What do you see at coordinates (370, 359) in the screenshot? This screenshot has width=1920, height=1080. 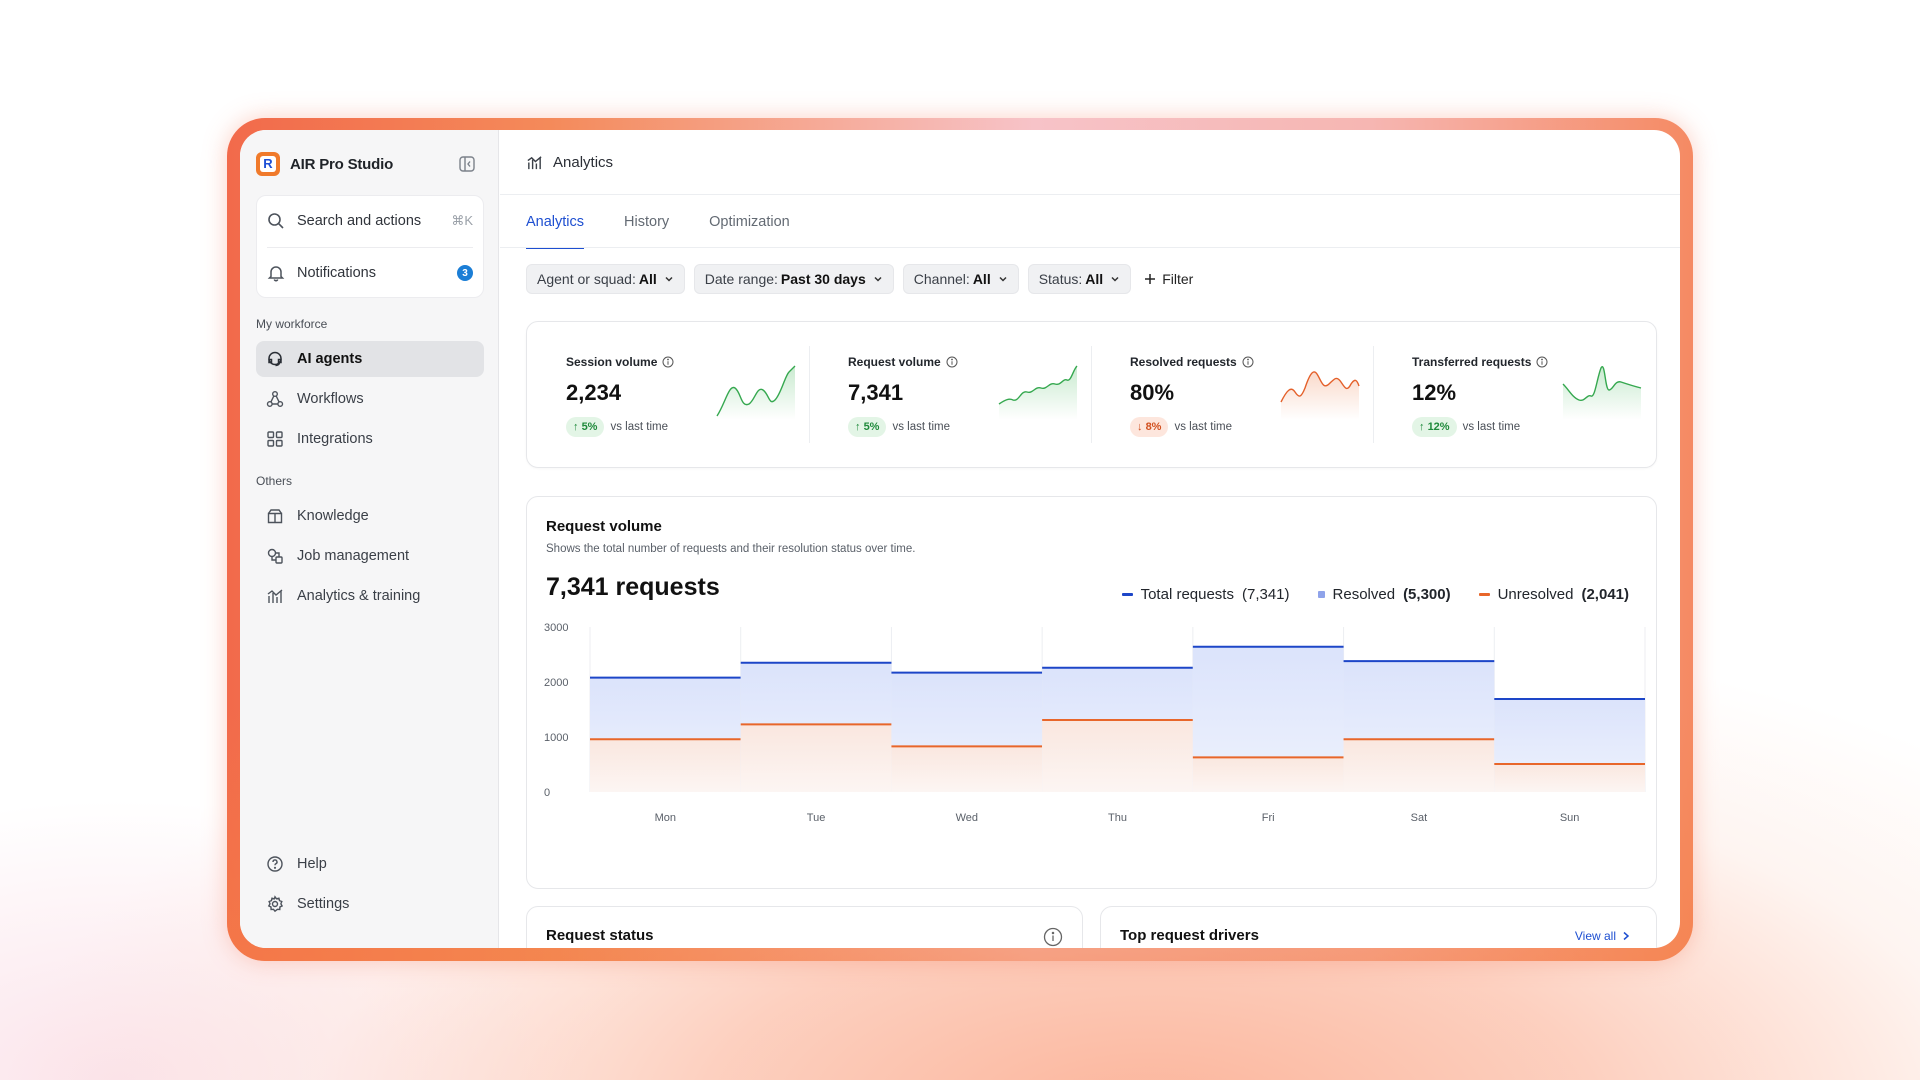 I see `sidebar-item-ai-agents: AI agents` at bounding box center [370, 359].